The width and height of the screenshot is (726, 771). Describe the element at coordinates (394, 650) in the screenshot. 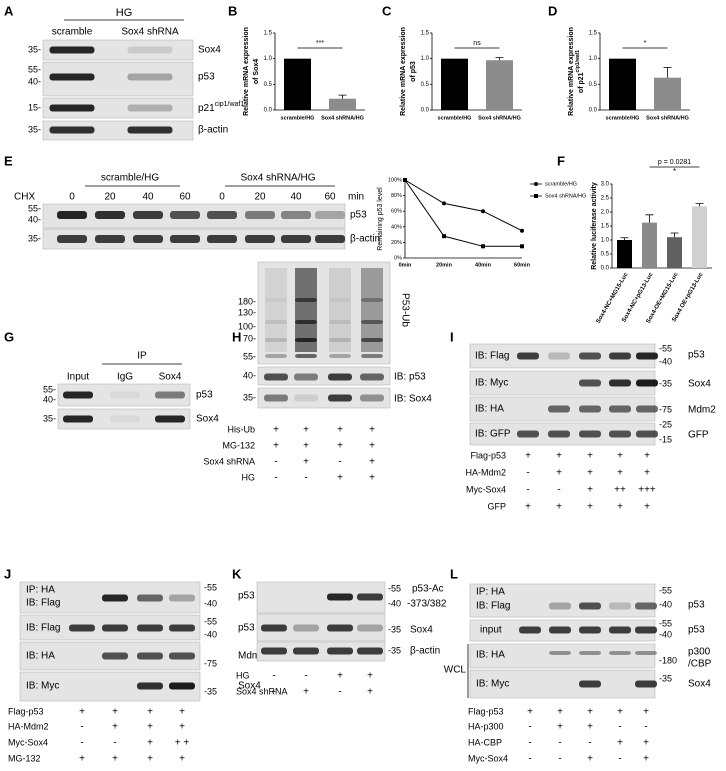

I see `mw-marker: -35` at that location.